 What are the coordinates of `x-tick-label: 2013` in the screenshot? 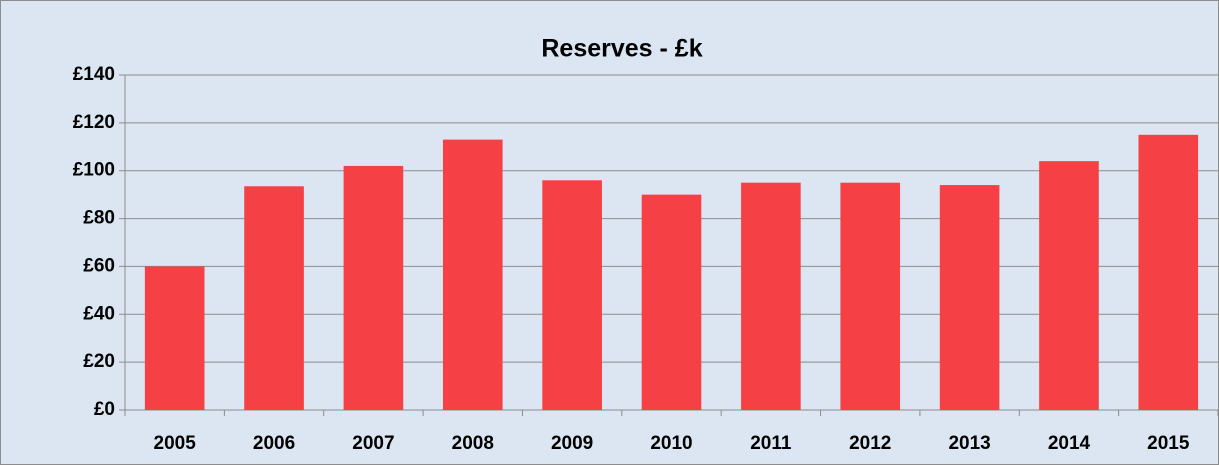 It's located at (969, 443).